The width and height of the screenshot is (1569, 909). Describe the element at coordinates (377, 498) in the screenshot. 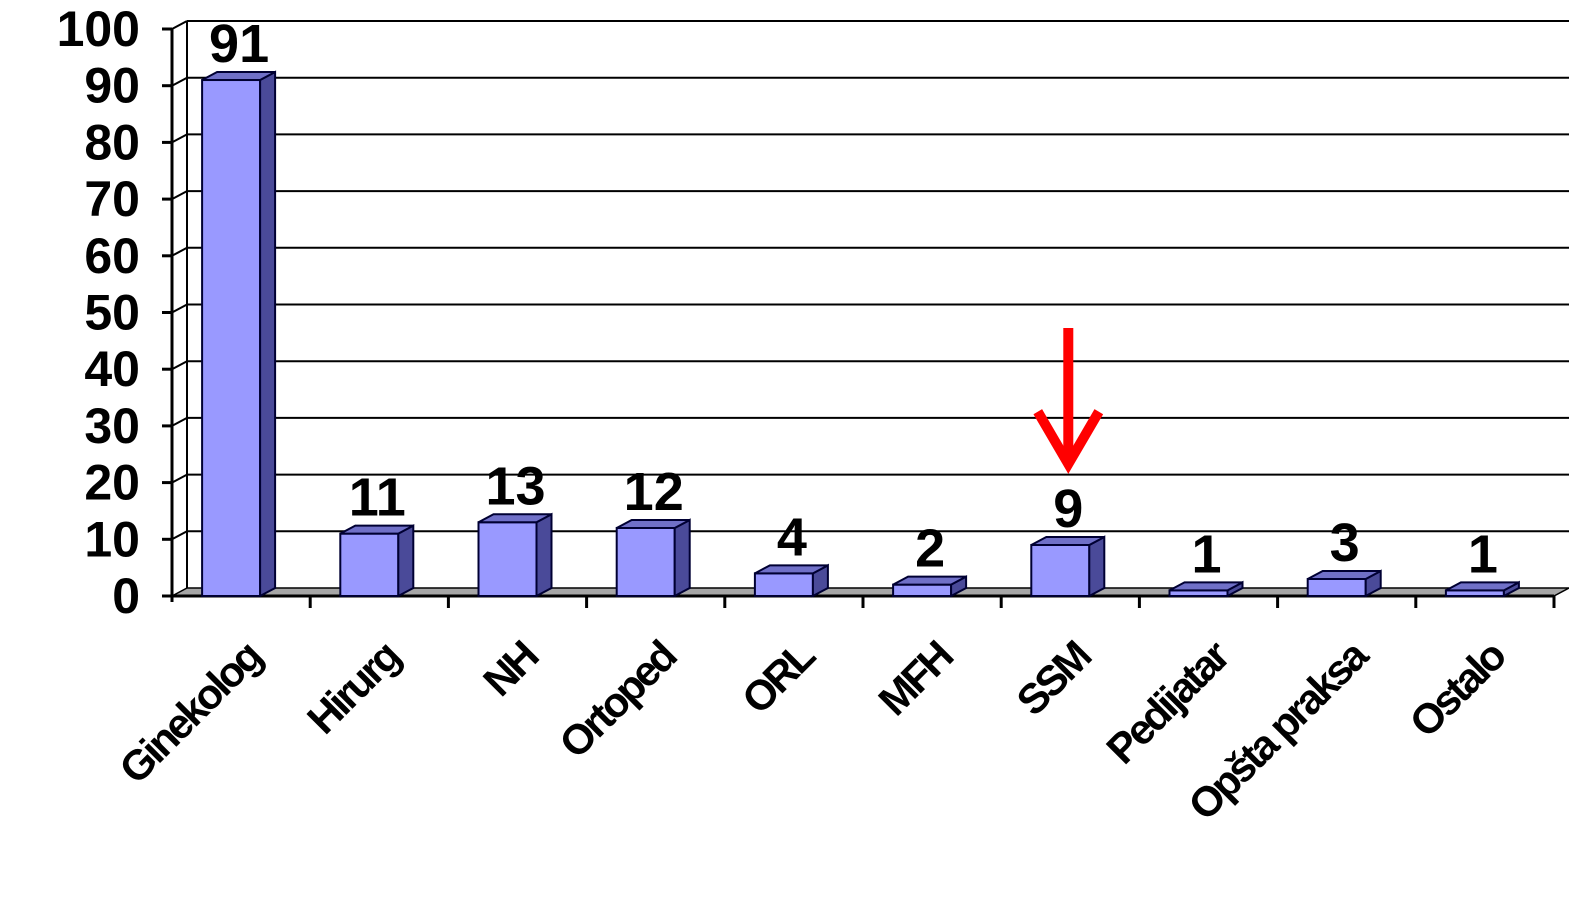

I see `data-label: 11` at that location.